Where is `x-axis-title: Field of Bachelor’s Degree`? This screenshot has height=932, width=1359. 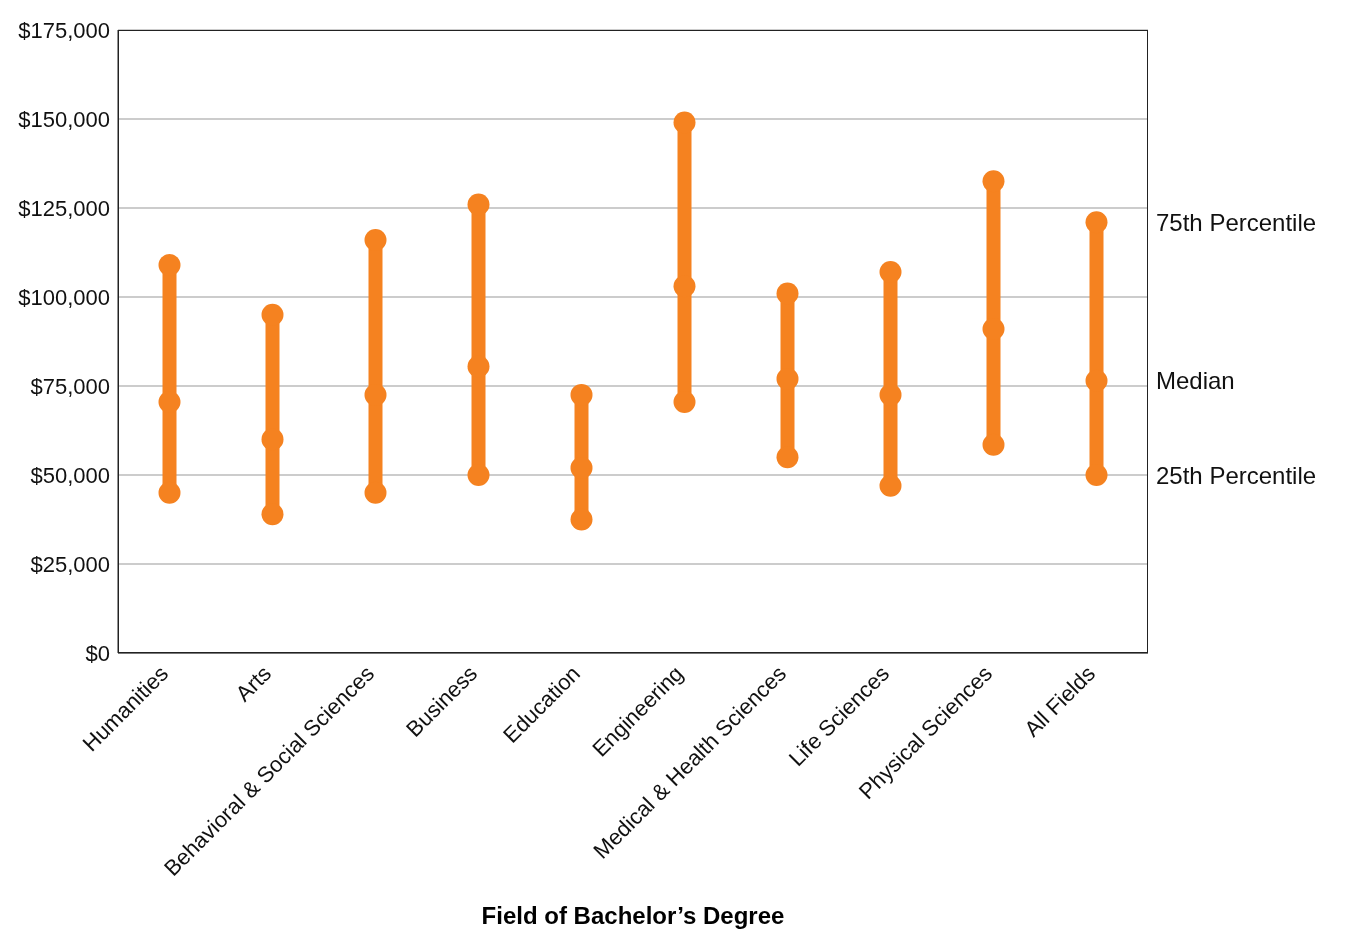 x-axis-title: Field of Bachelor’s Degree is located at coordinates (633, 916).